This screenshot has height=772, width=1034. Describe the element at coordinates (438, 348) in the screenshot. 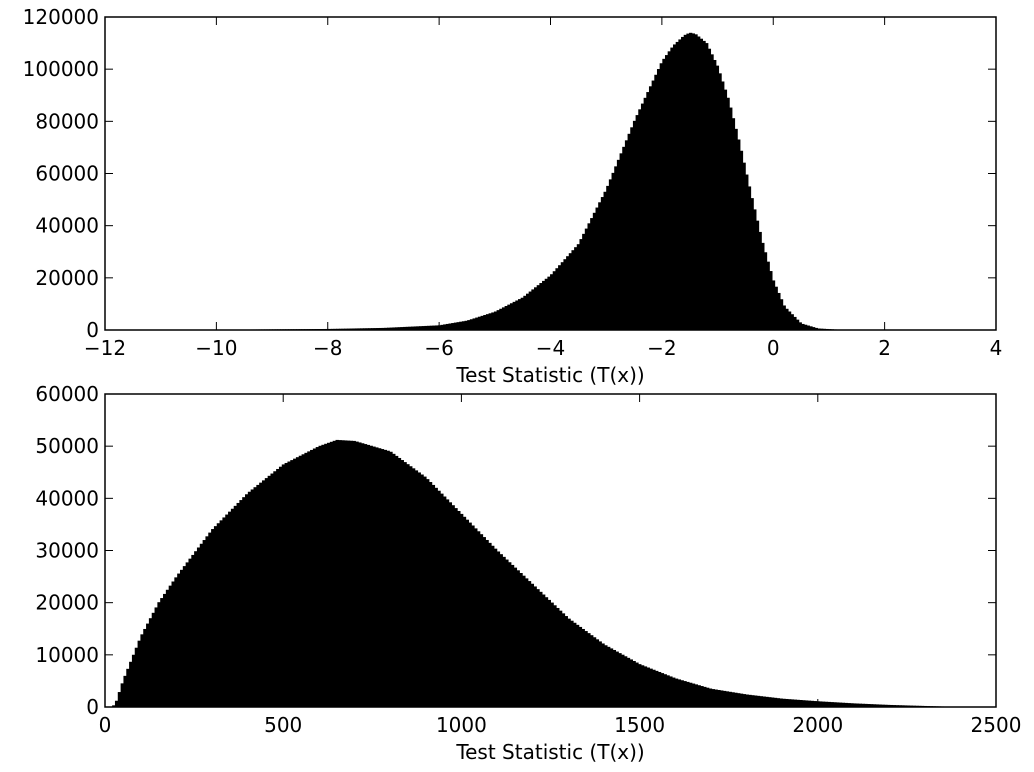

I see `top-x-tick-label: −6` at that location.